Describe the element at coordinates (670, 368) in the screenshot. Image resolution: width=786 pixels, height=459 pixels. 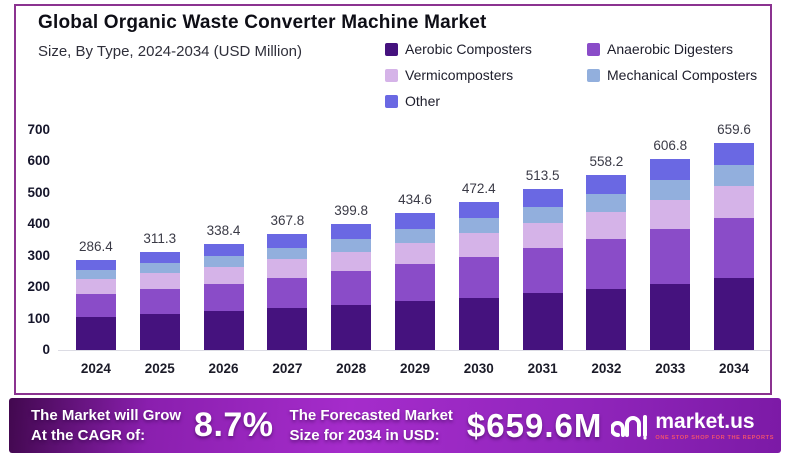
I see `x-axis-label: 2033` at that location.